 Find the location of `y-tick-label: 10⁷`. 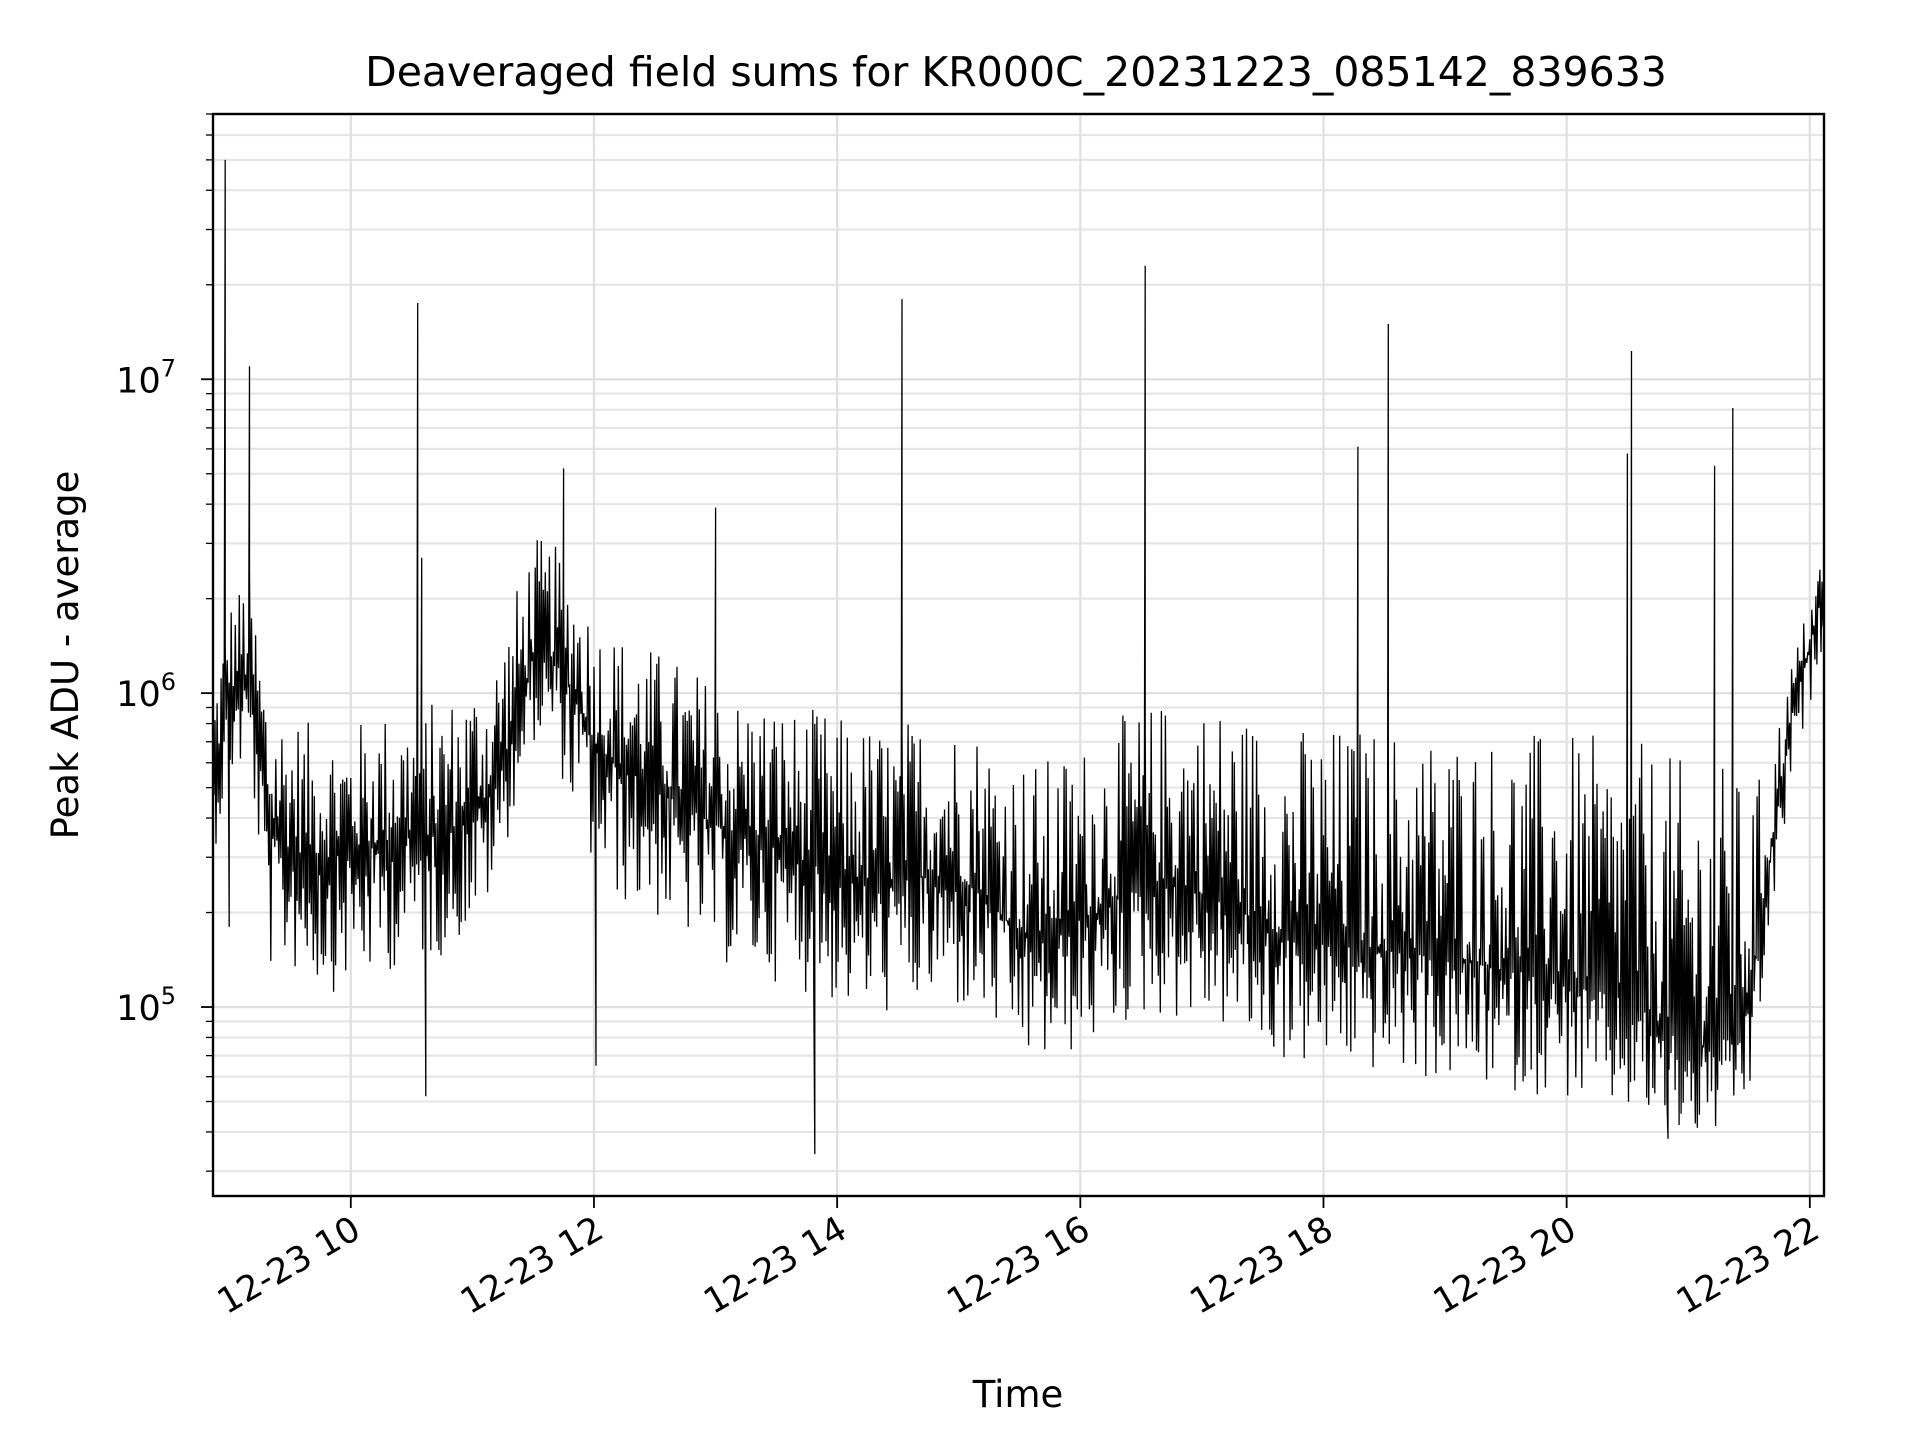

y-tick-label: 10⁷ is located at coordinates (146, 377).